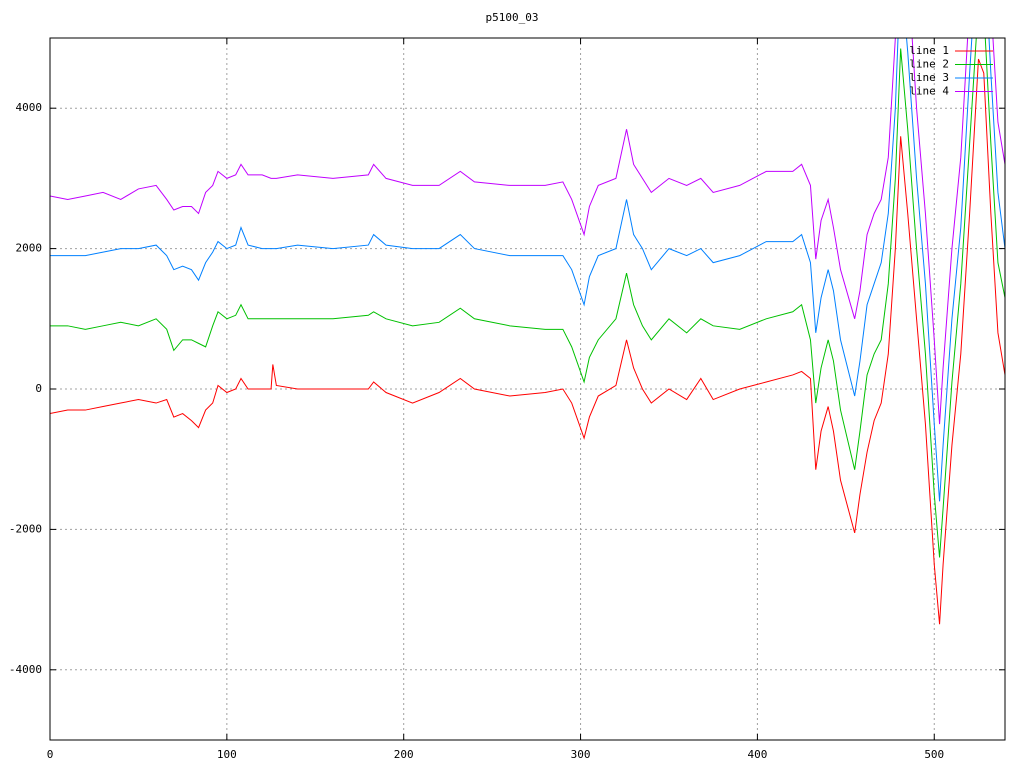  What do you see at coordinates (227, 754) in the screenshot?
I see `x-tick-label: 100` at bounding box center [227, 754].